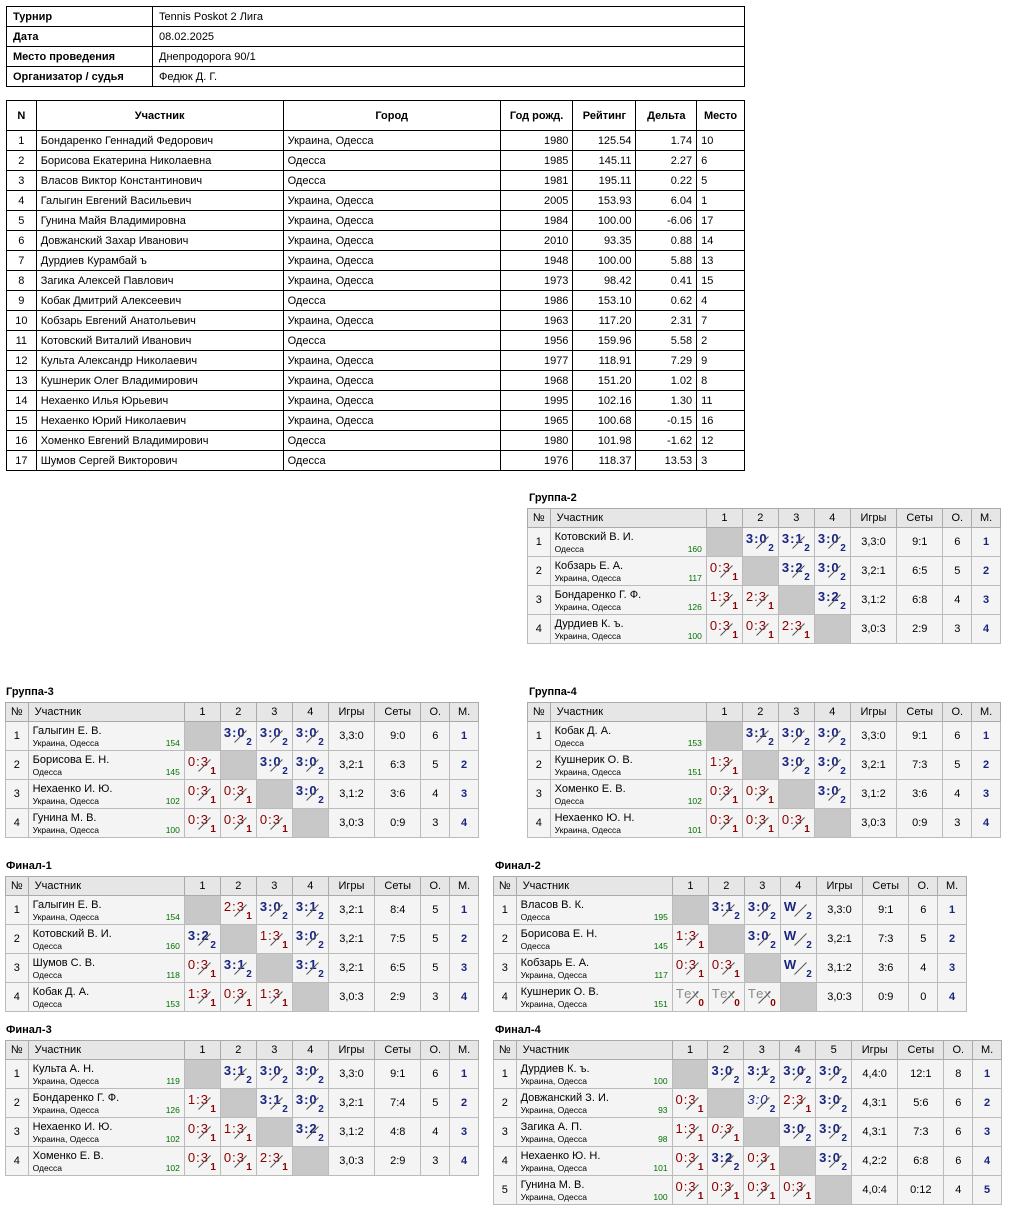 The image size is (1011, 1216). Describe the element at coordinates (875, 1132) in the screenshot. I see `player-games: 4,3:1` at that location.